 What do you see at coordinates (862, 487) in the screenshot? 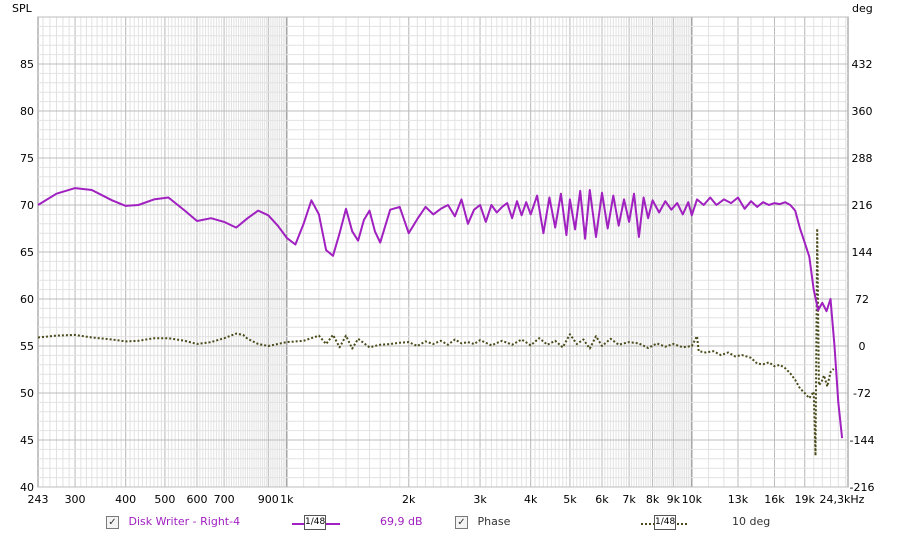
I see `y-right-tick-label: -216` at bounding box center [862, 487].